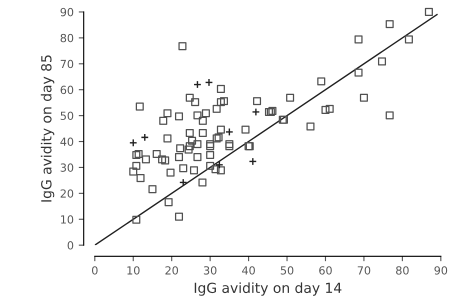 Image resolution: width=474 pixels, height=299 pixels. I want to click on y-tick-label: 0, so click(71, 245).